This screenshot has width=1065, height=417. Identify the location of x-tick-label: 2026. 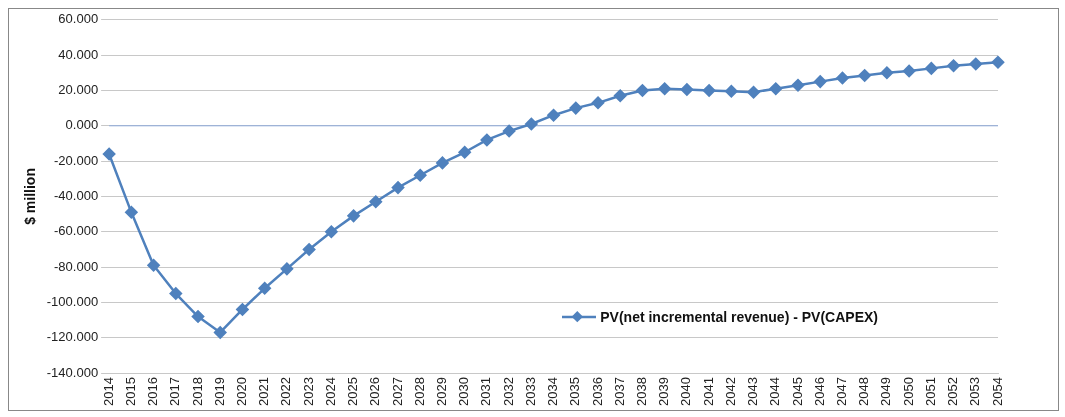
(375, 391).